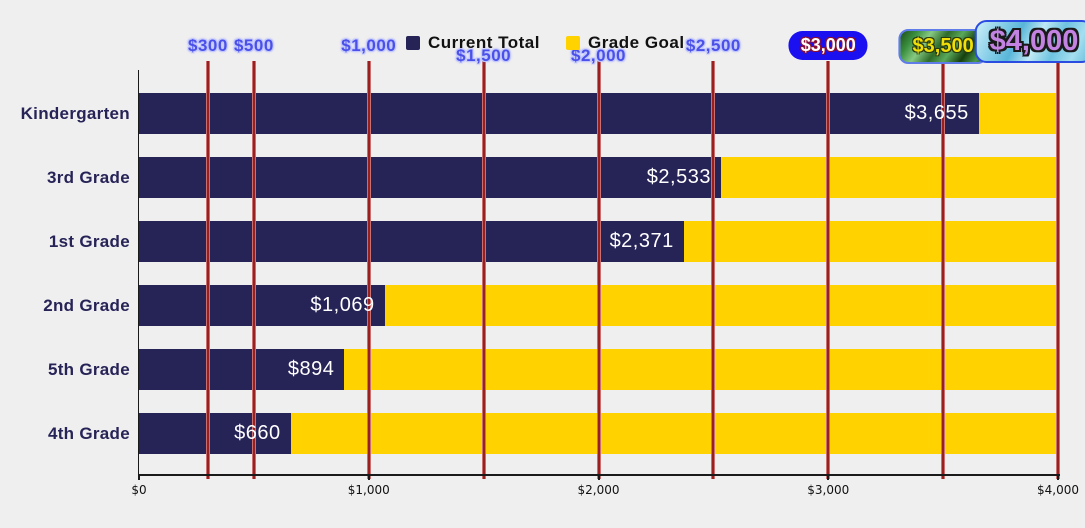 This screenshot has height=528, width=1085. I want to click on milestone-line-2000, so click(598, 270).